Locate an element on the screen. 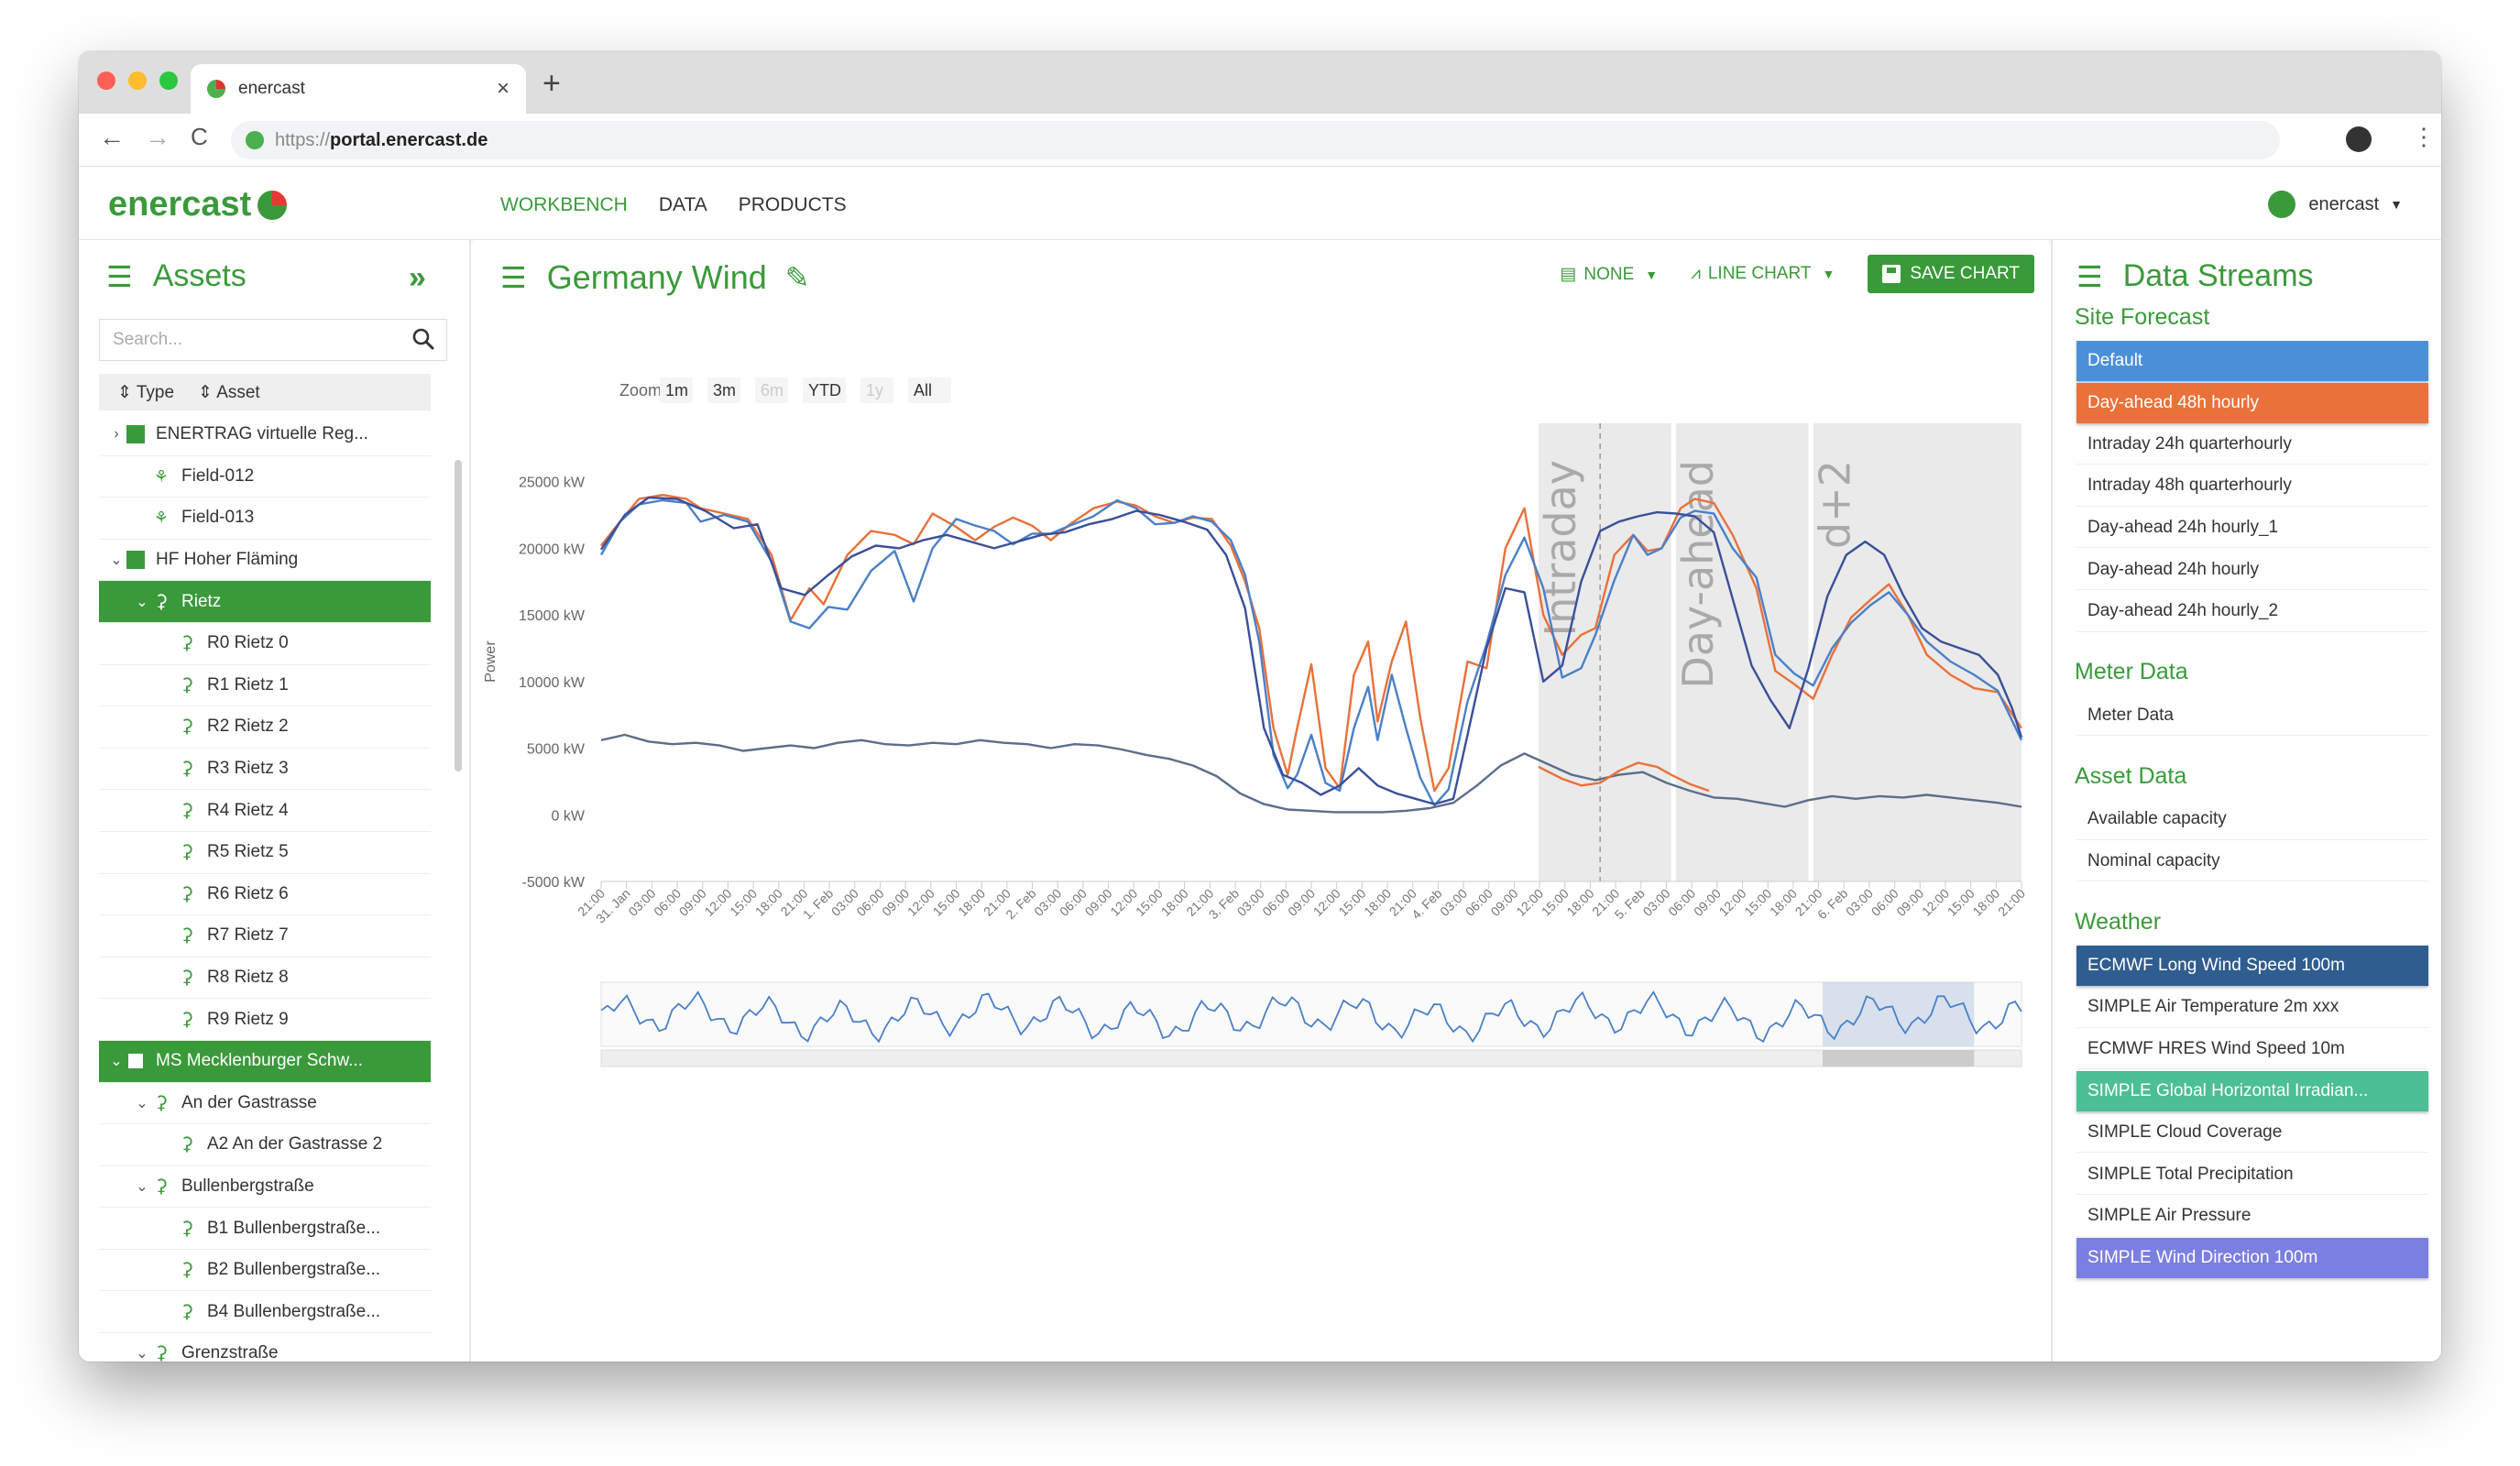 The image size is (2520, 1466). tab-close-icon: × is located at coordinates (502, 88).